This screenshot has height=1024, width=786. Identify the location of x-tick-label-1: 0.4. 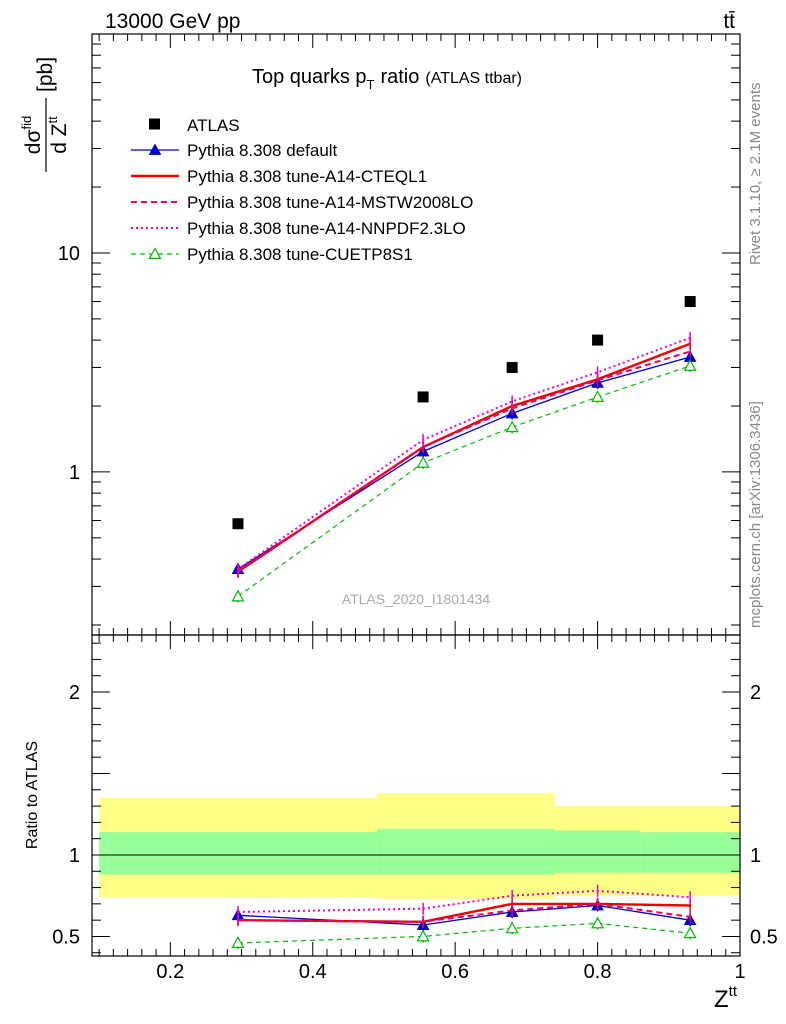
(313, 972).